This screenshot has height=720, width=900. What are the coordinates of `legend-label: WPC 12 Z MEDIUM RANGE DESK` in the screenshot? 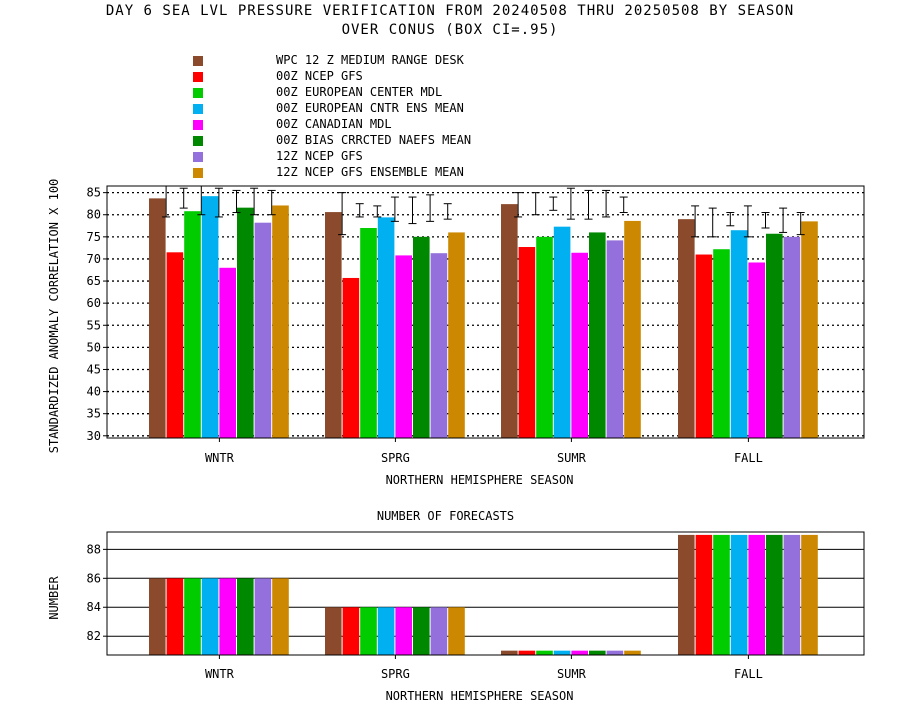 It's located at (370, 60).